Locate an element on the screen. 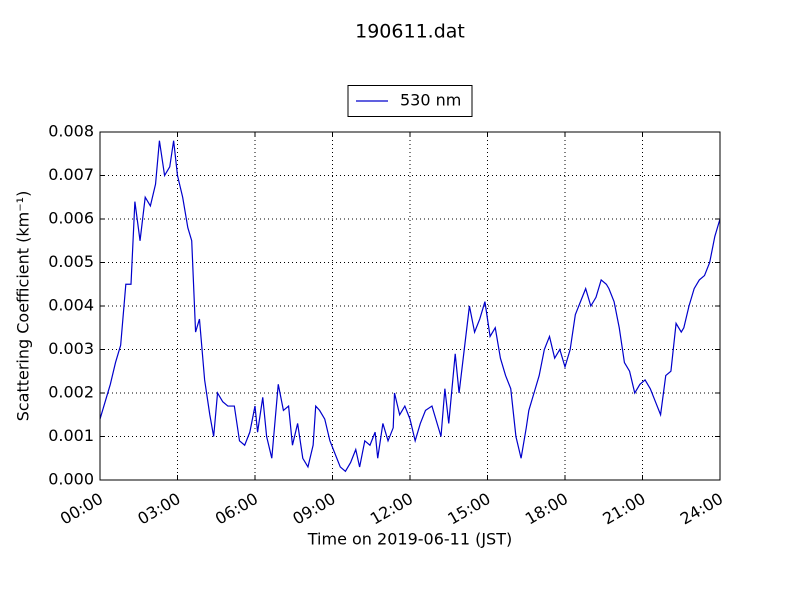 Image resolution: width=800 pixels, height=600 pixels. y-tick-label: 0.003 is located at coordinates (71, 348).